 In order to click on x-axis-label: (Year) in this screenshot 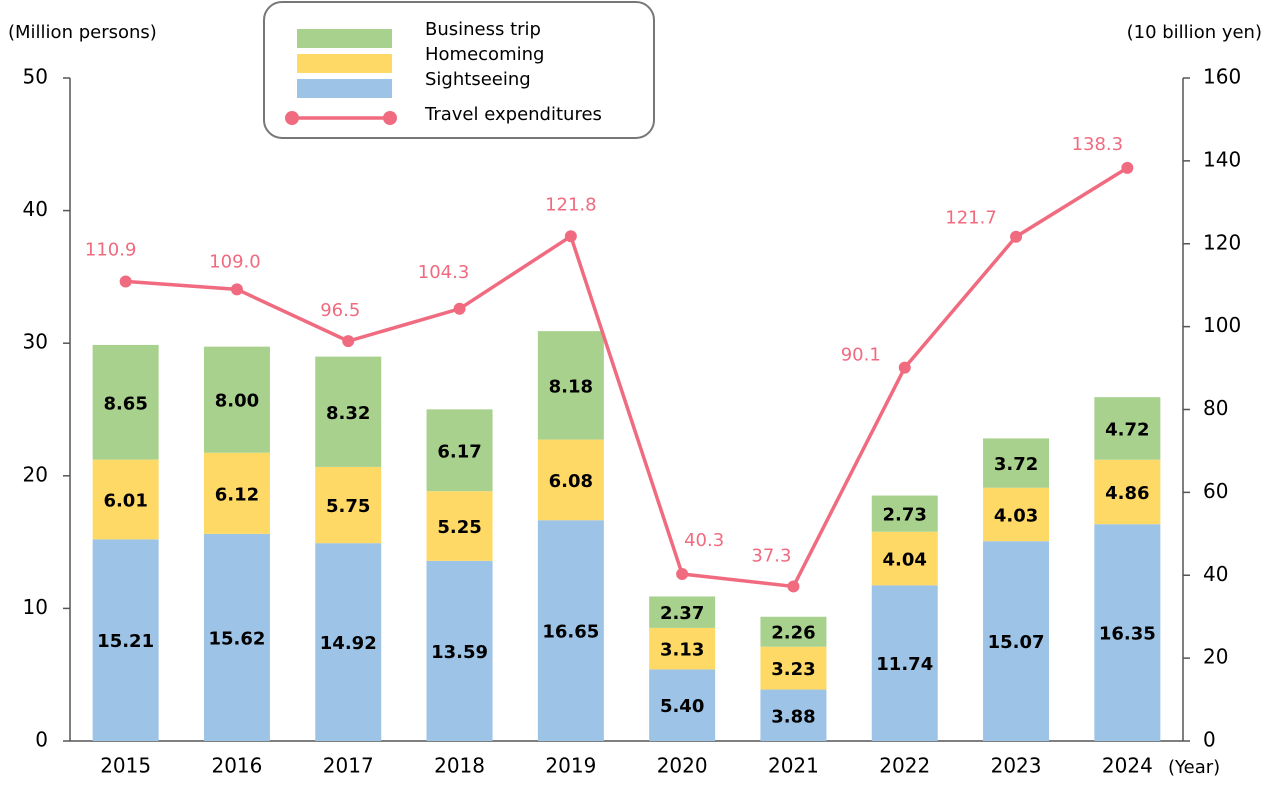, I will do `click(1194, 767)`.